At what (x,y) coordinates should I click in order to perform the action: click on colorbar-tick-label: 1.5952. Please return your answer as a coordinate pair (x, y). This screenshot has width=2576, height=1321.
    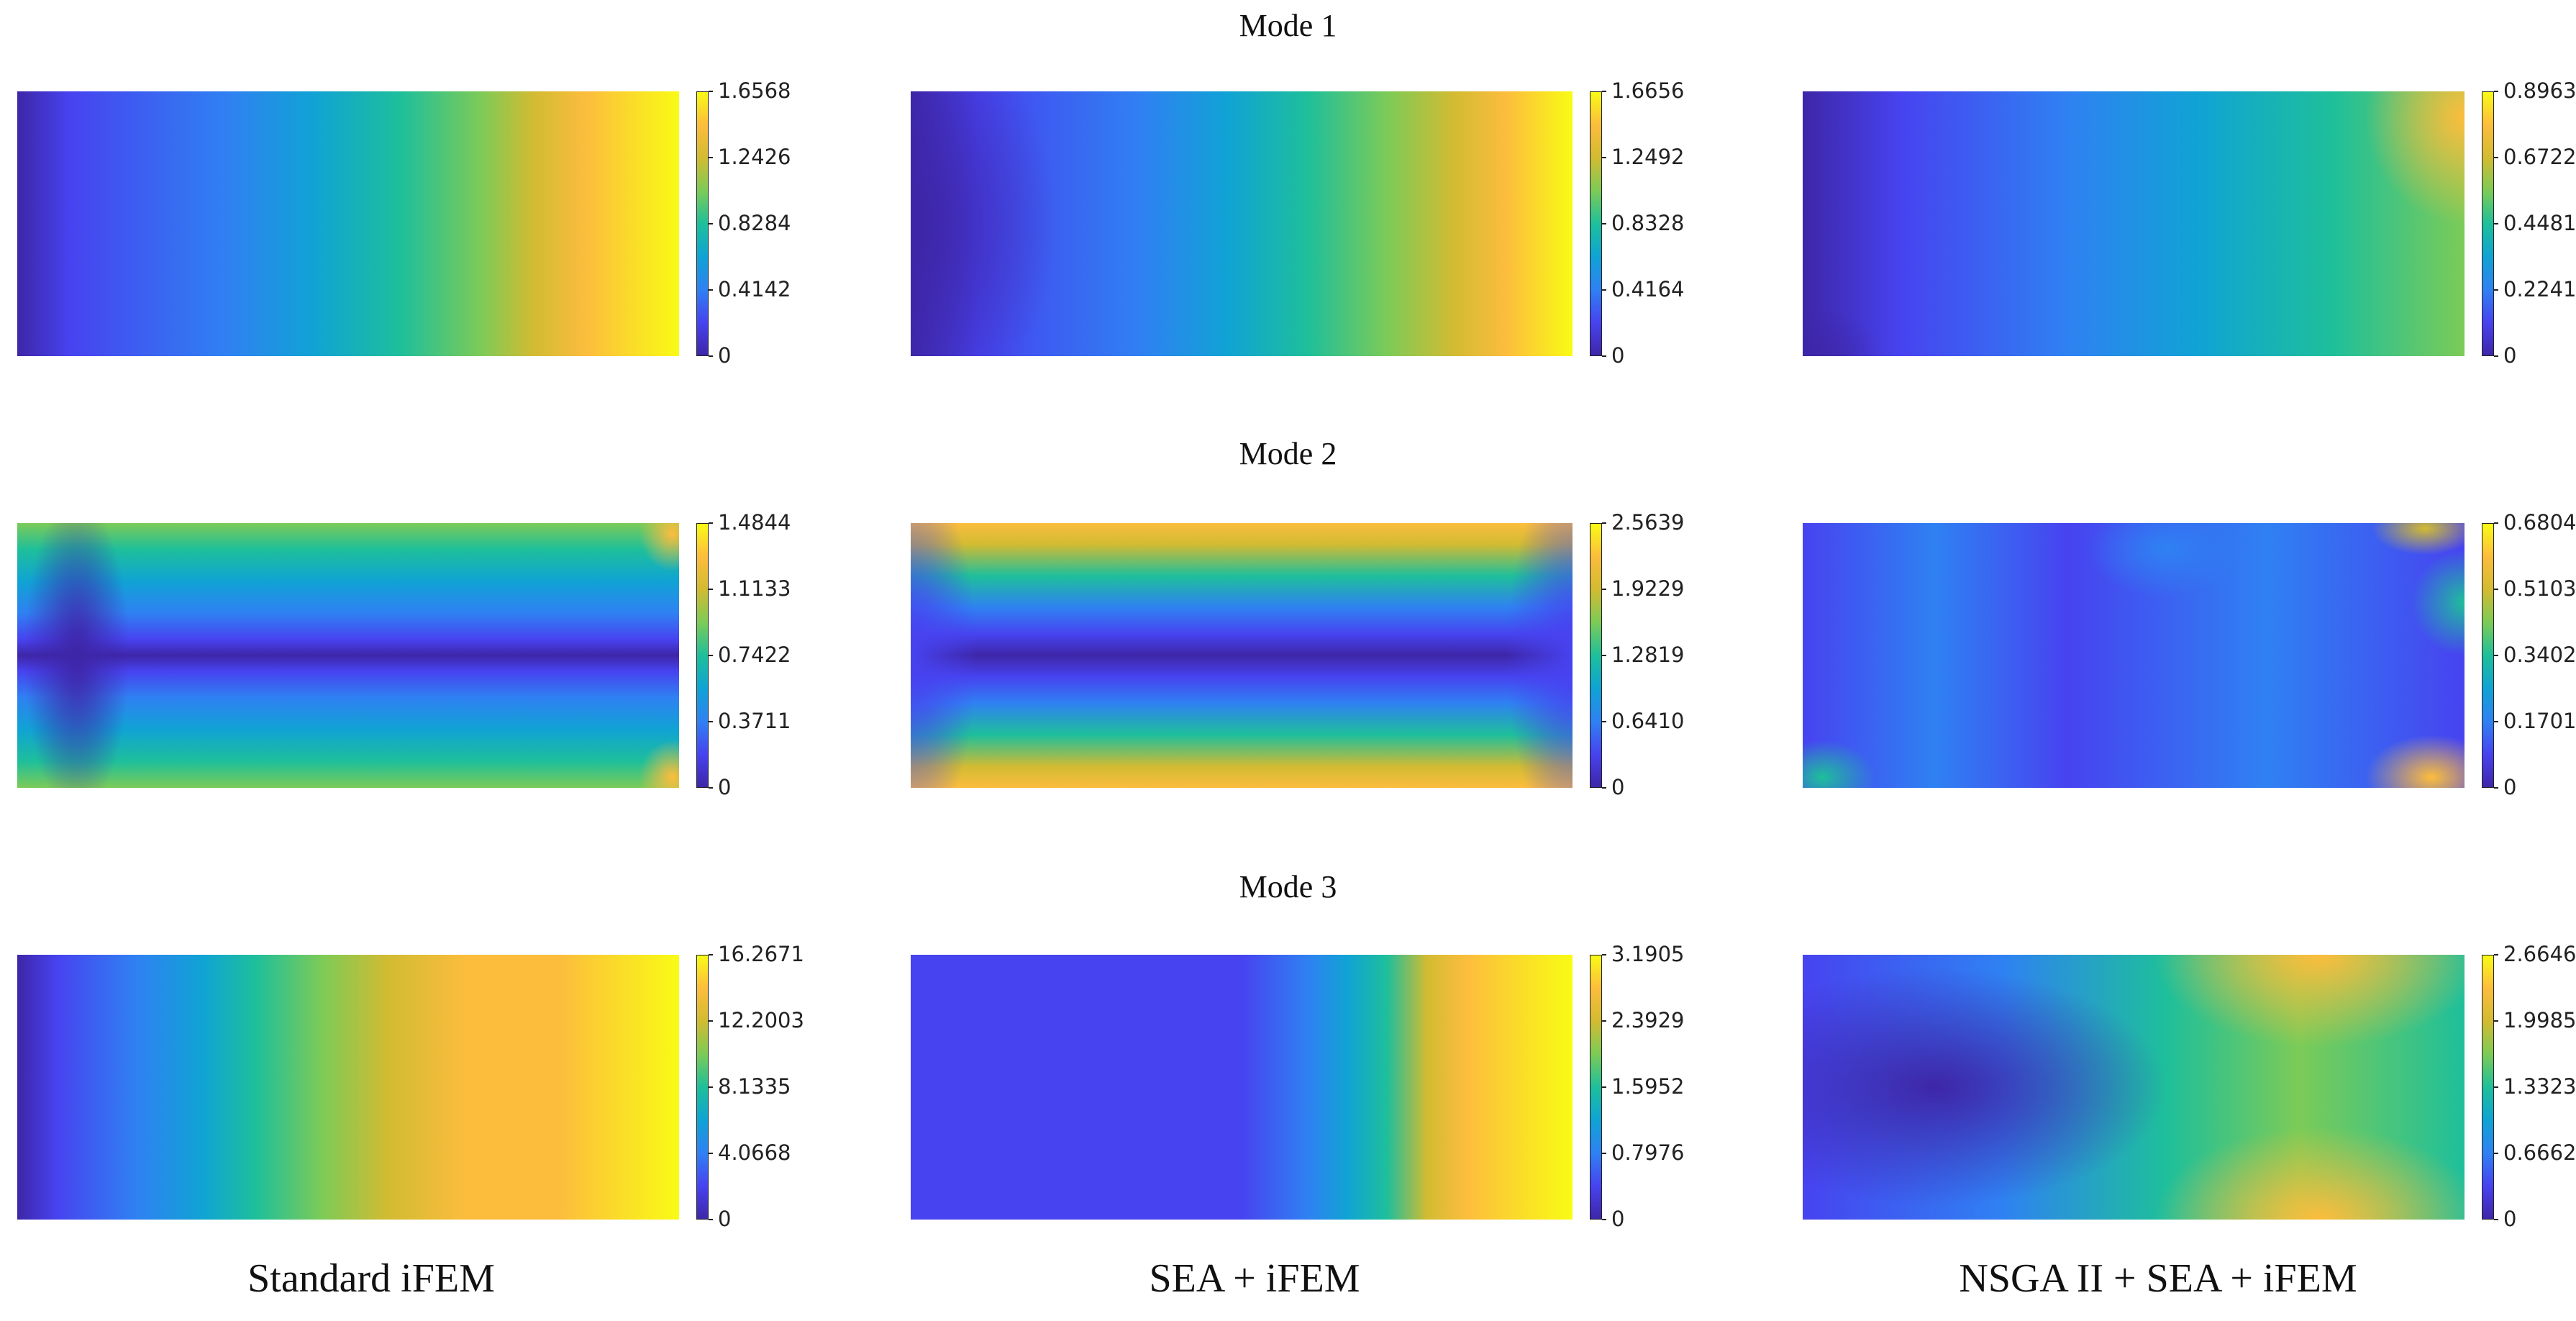
    Looking at the image, I should click on (1648, 1087).